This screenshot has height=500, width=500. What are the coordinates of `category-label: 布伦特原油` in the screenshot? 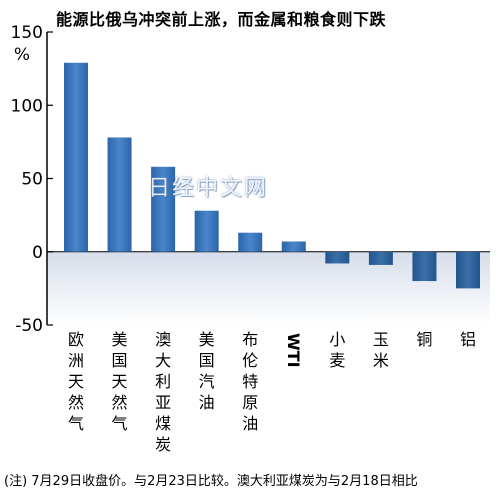 It's located at (250, 381).